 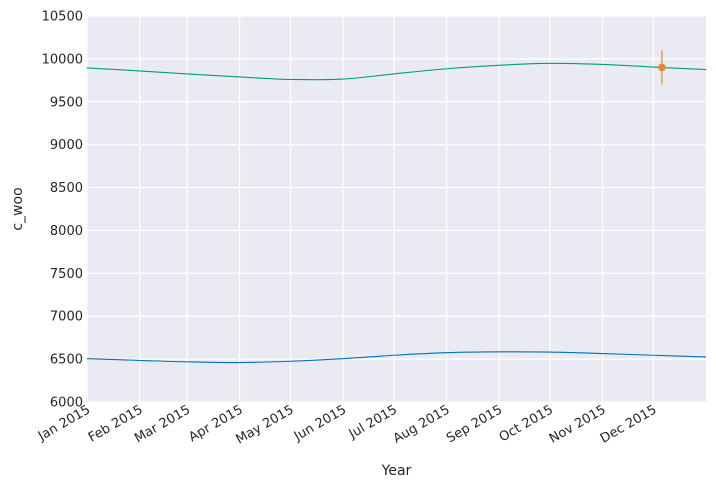 What do you see at coordinates (62, 59) in the screenshot?
I see `y-tick-label: 10000` at bounding box center [62, 59].